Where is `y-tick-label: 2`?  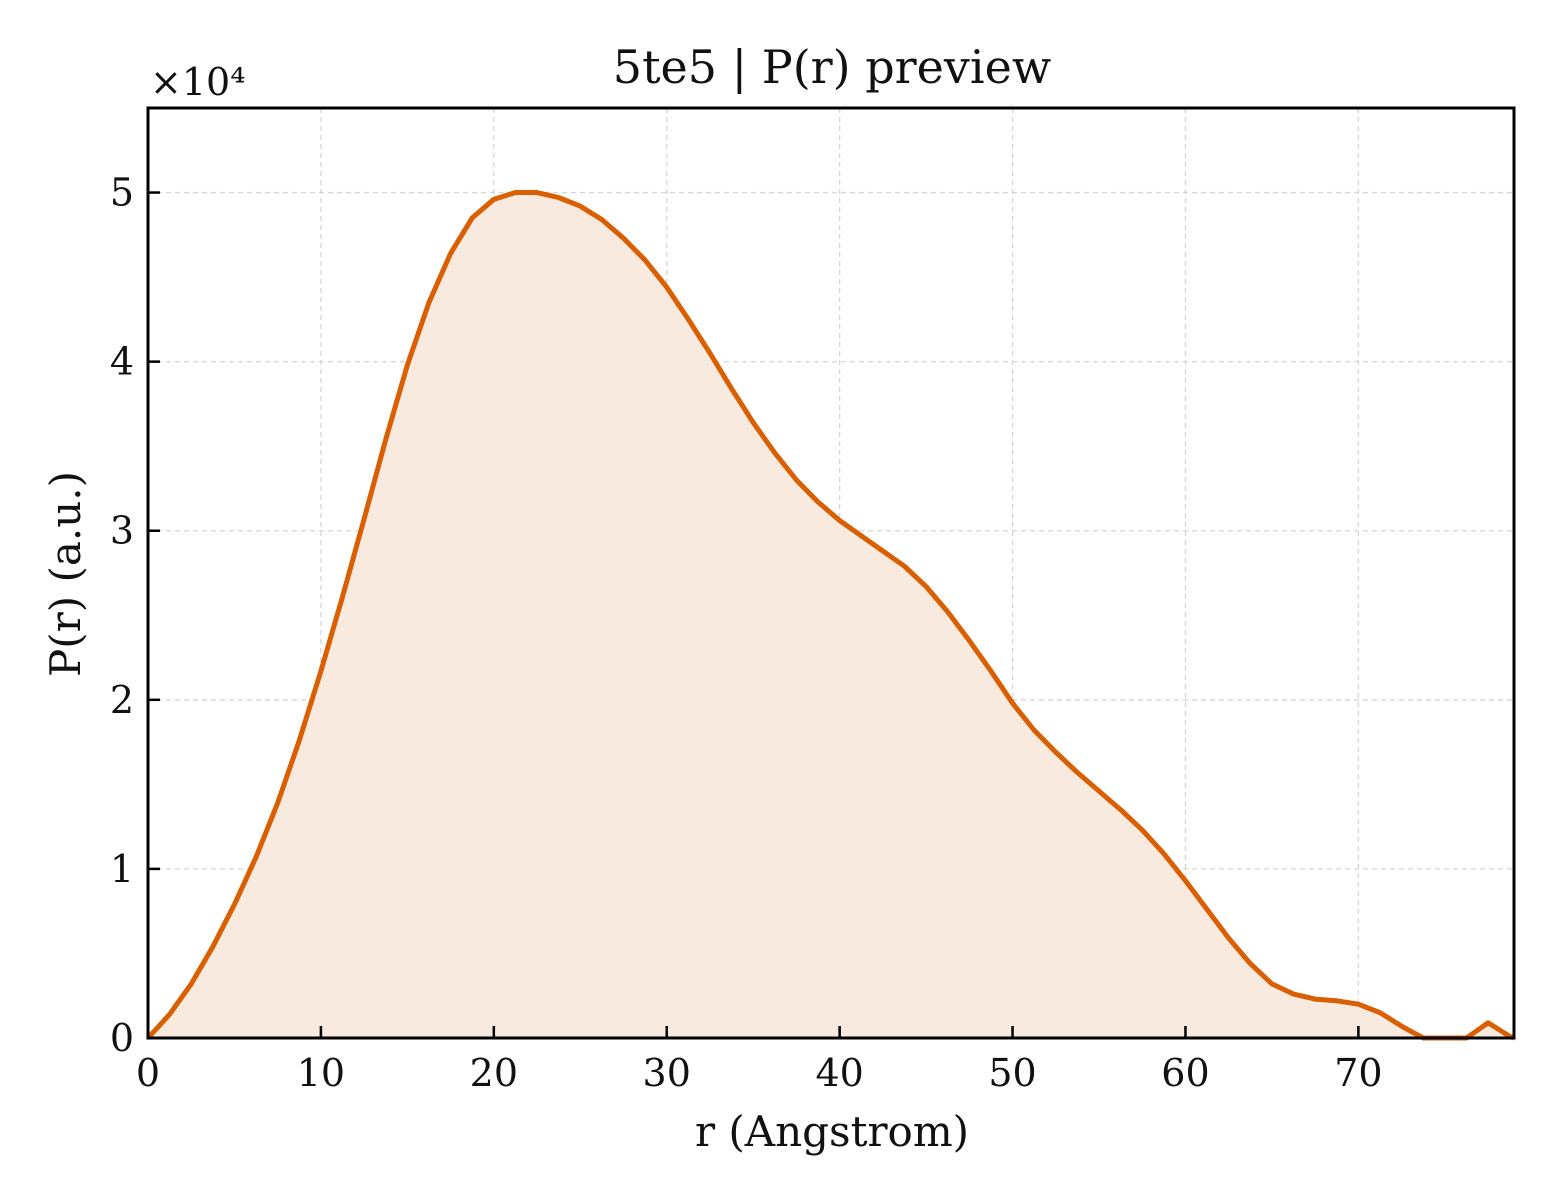 y-tick-label: 2 is located at coordinates (122, 700).